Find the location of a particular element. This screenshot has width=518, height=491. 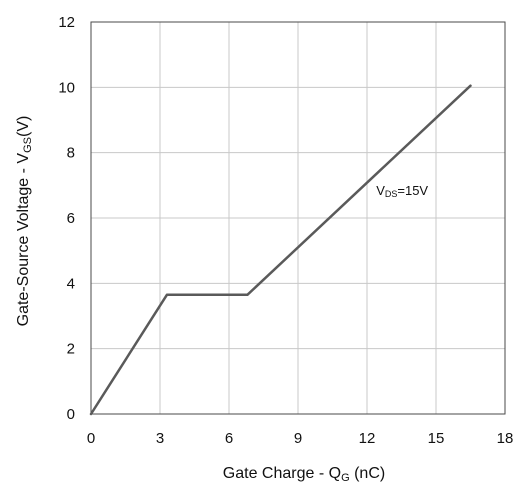

vds-annotation: VDS=15V is located at coordinates (402, 191).